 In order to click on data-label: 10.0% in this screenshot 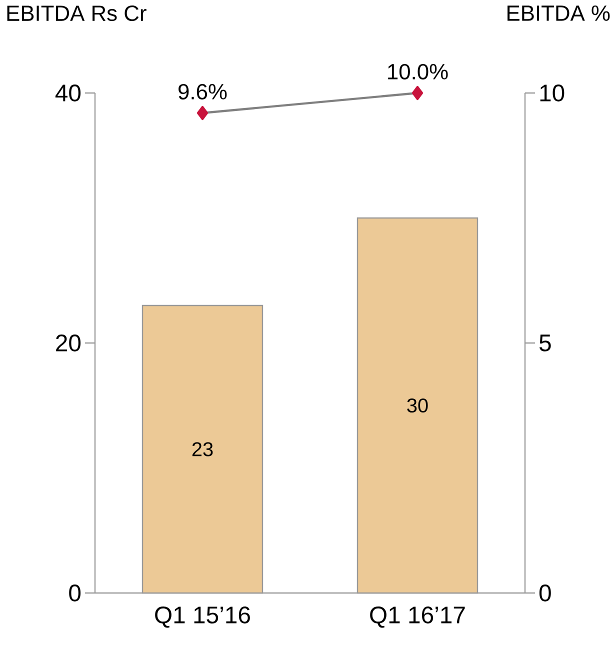, I will do `click(418, 72)`.